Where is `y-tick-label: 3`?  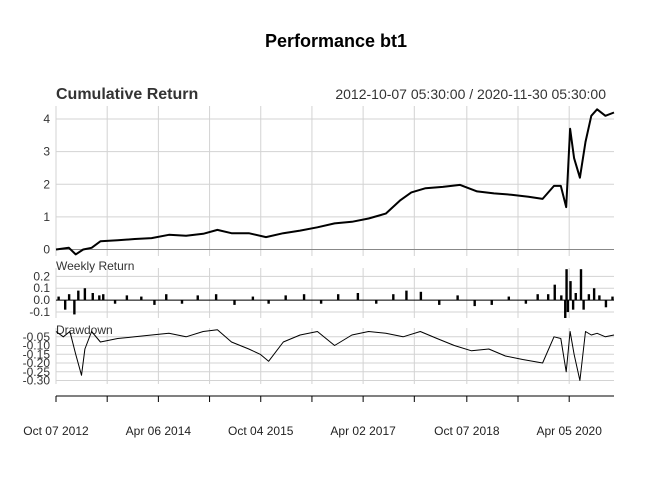
y-tick-label: 3 is located at coordinates (46, 152).